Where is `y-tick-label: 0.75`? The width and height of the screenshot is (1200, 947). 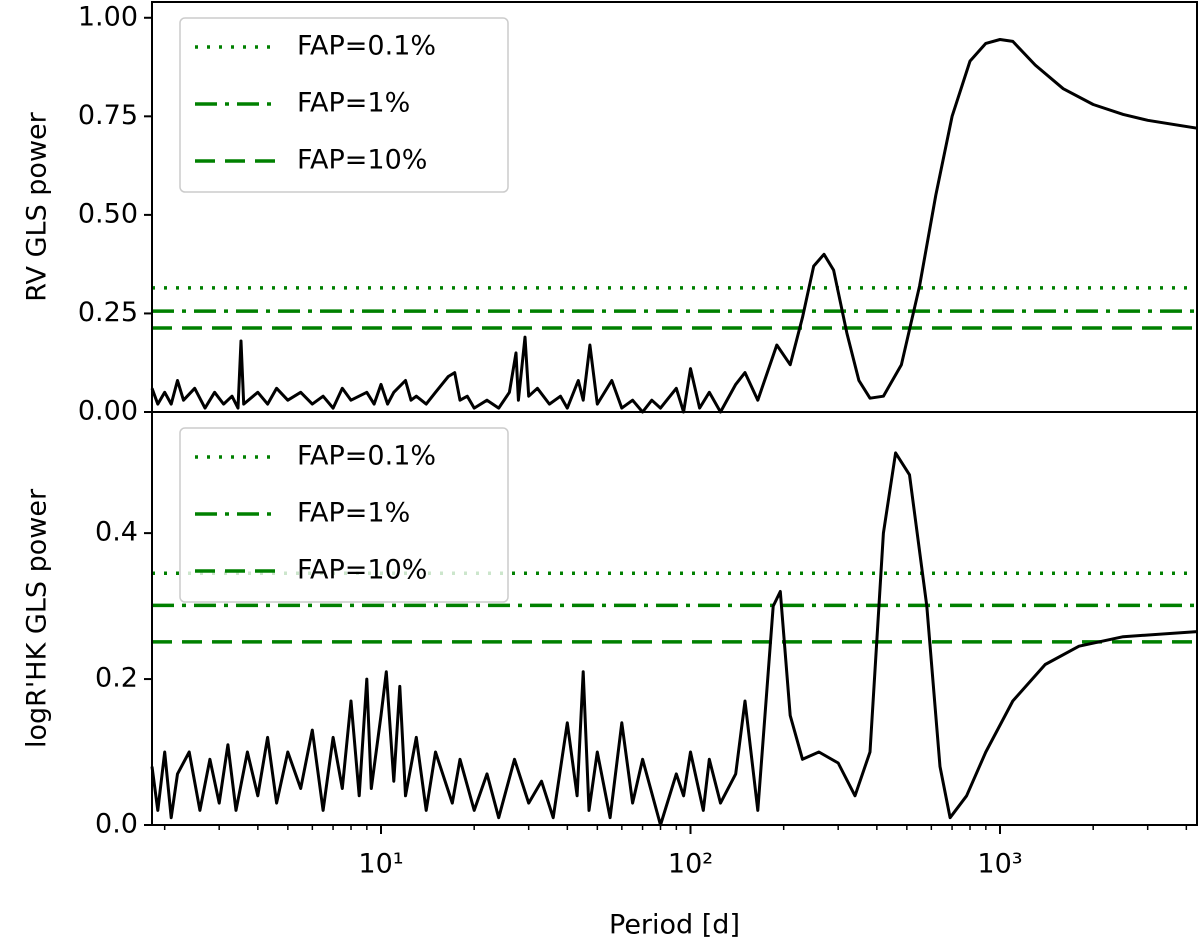 y-tick-label: 0.75 is located at coordinates (108, 115).